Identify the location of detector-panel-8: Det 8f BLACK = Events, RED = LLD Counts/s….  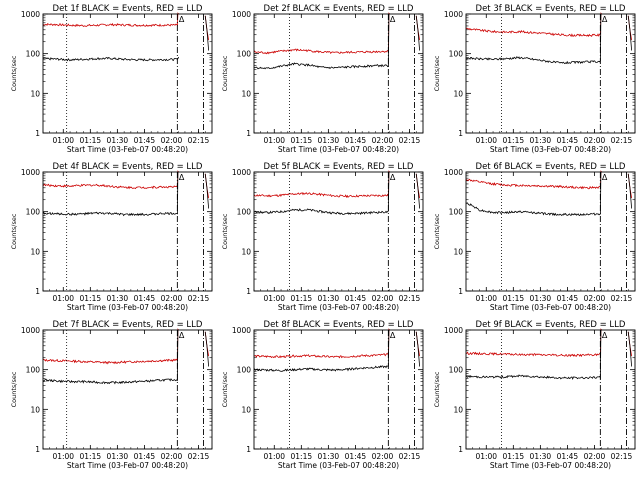
(322, 395).